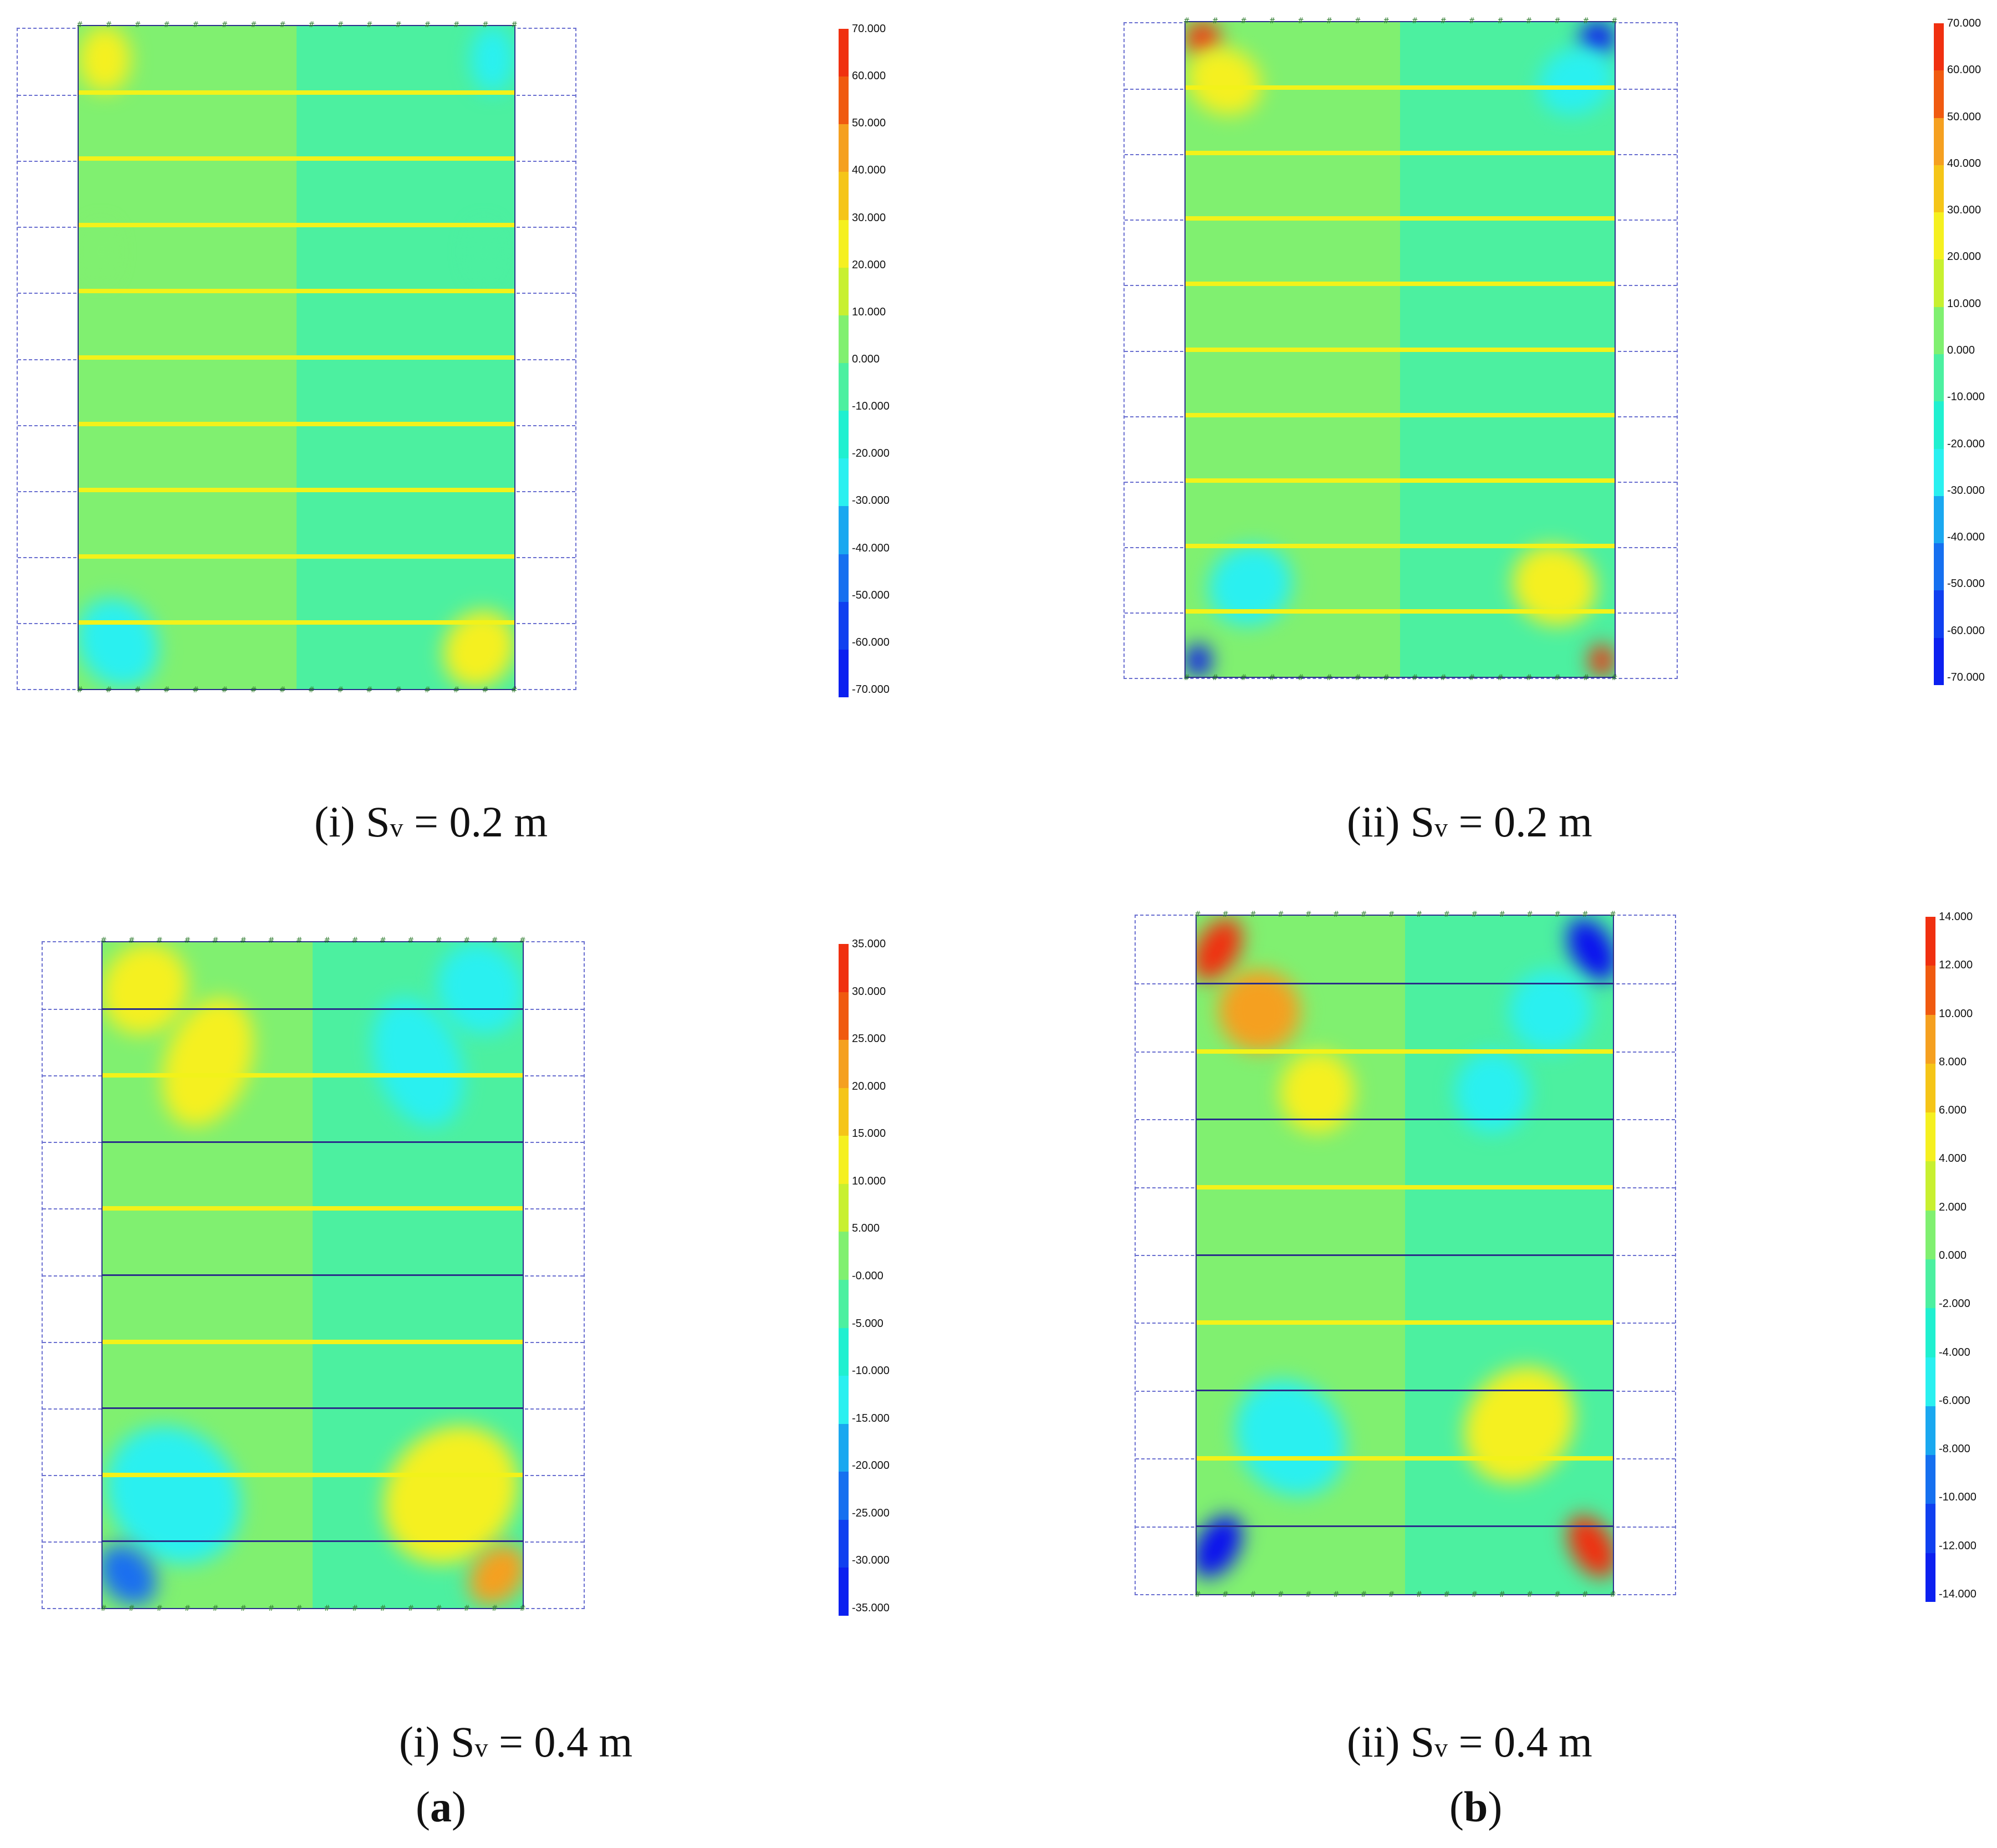 This screenshot has width=1997, height=1848. What do you see at coordinates (431, 822) in the screenshot?
I see `caption: (i) Sv = 0.2 m` at bounding box center [431, 822].